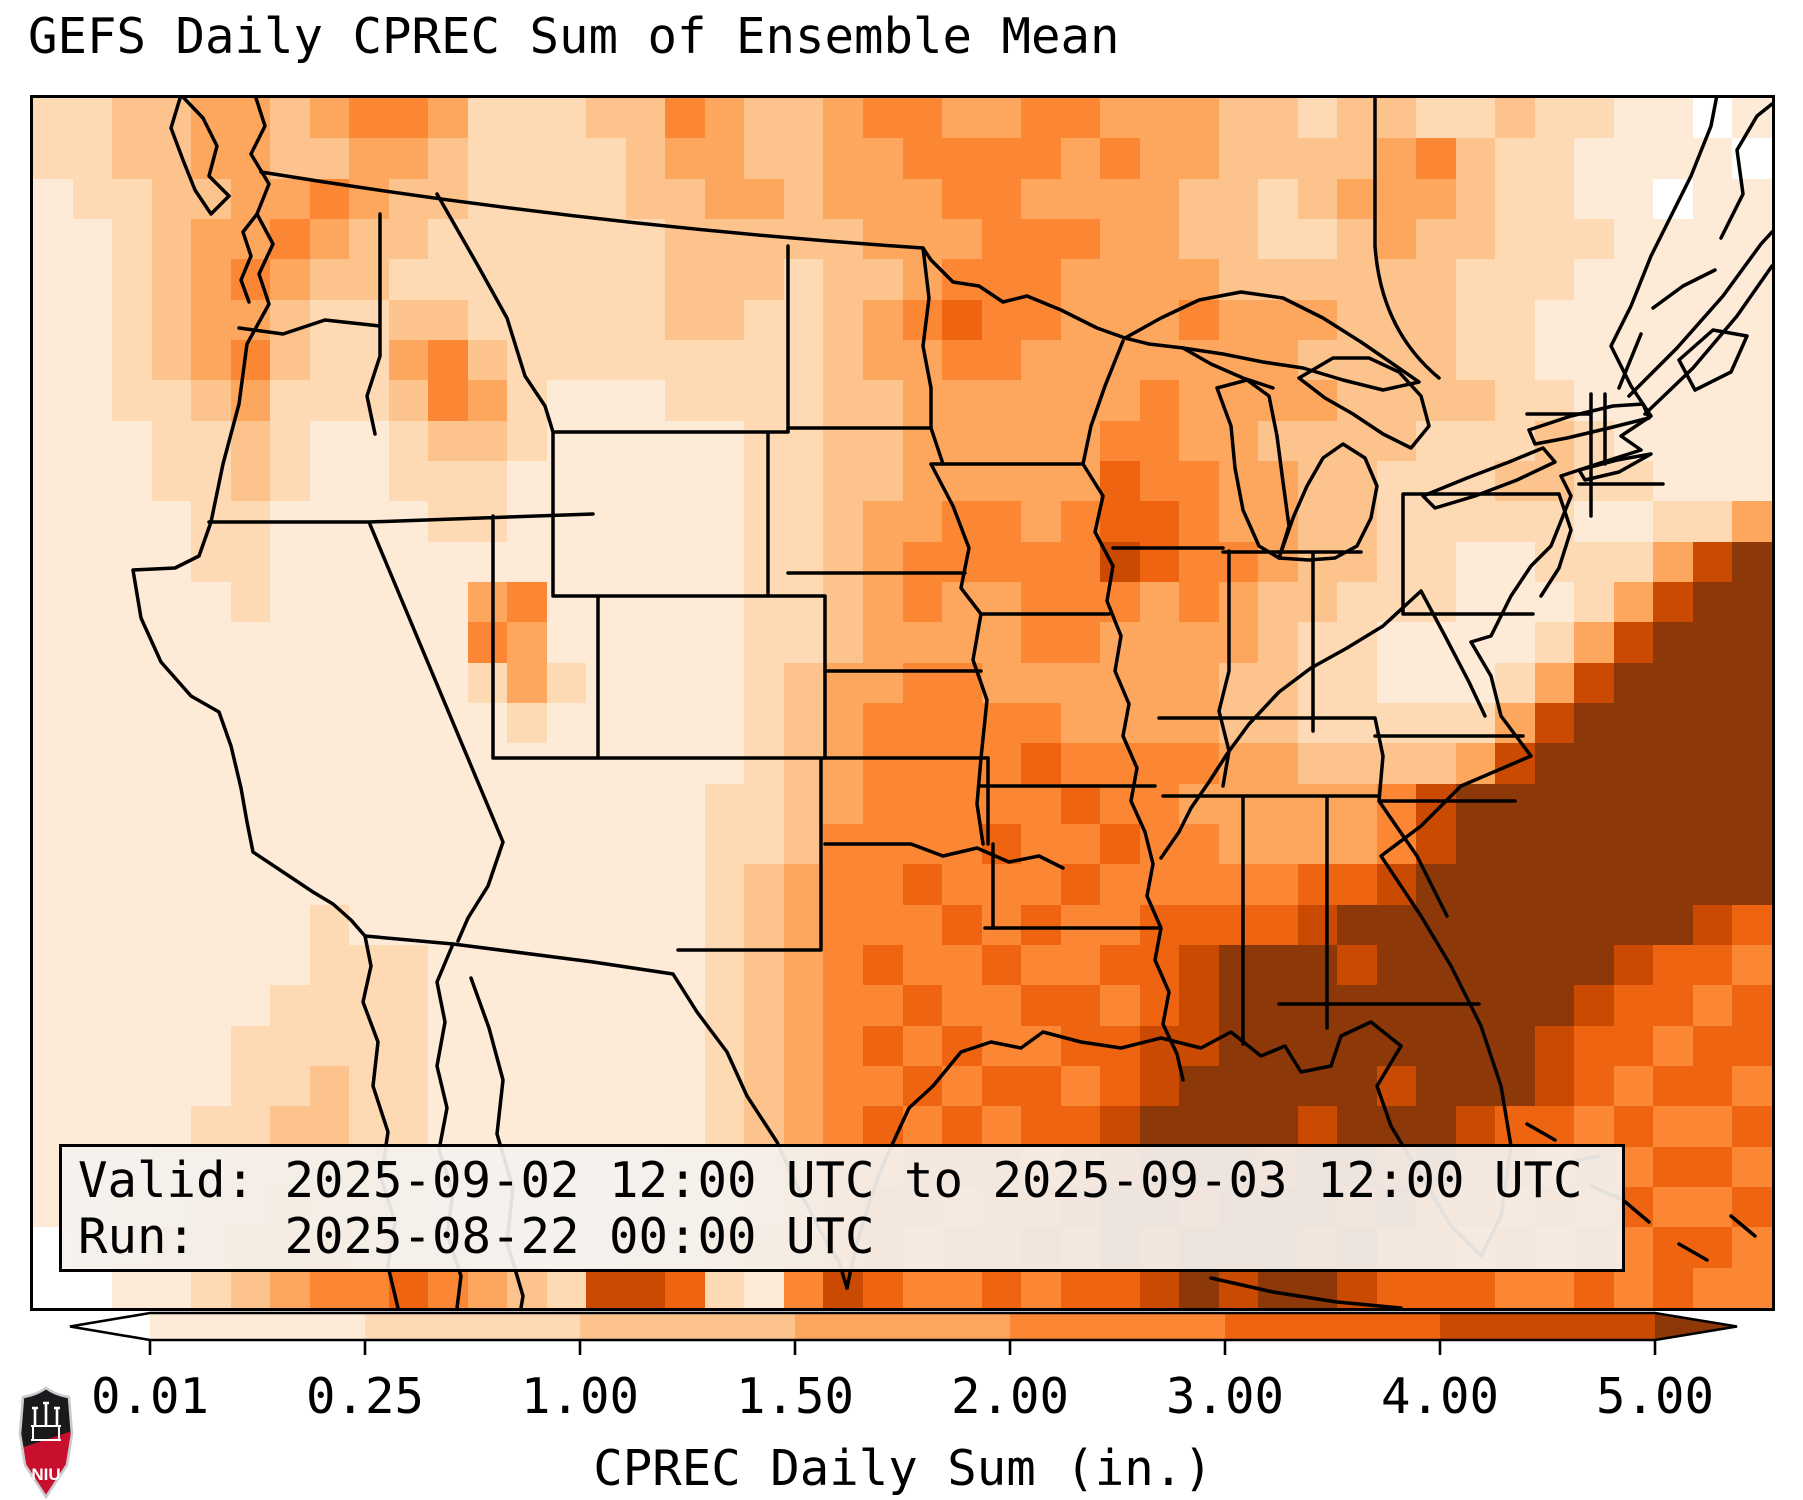 The width and height of the screenshot is (1803, 1500). I want to click on vancouver-island-path, so click(200, 157).